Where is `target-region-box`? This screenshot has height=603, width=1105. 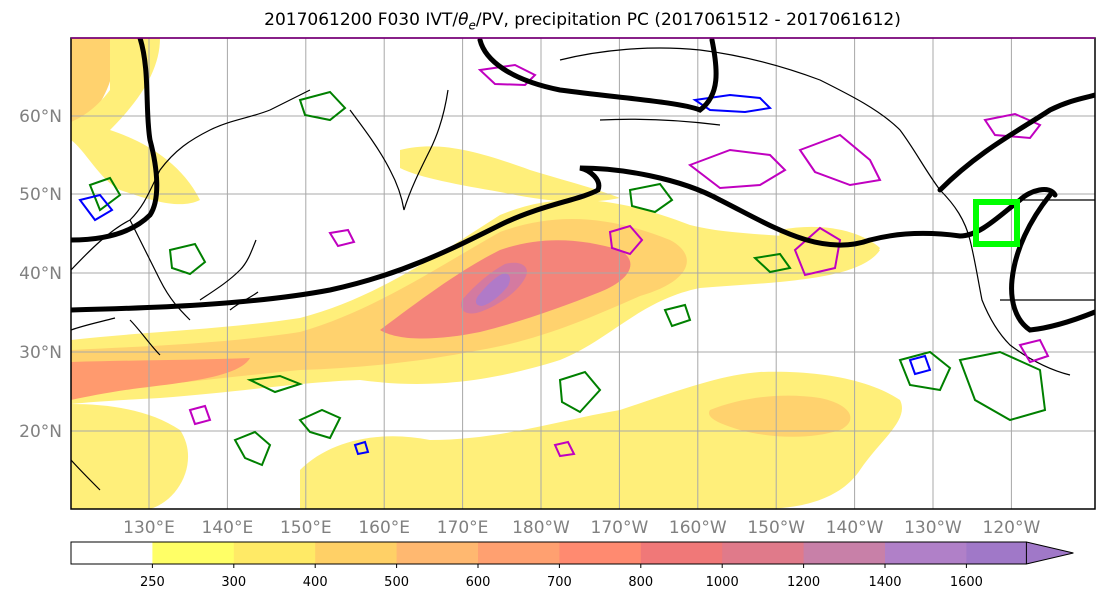 target-region-box is located at coordinates (996, 223).